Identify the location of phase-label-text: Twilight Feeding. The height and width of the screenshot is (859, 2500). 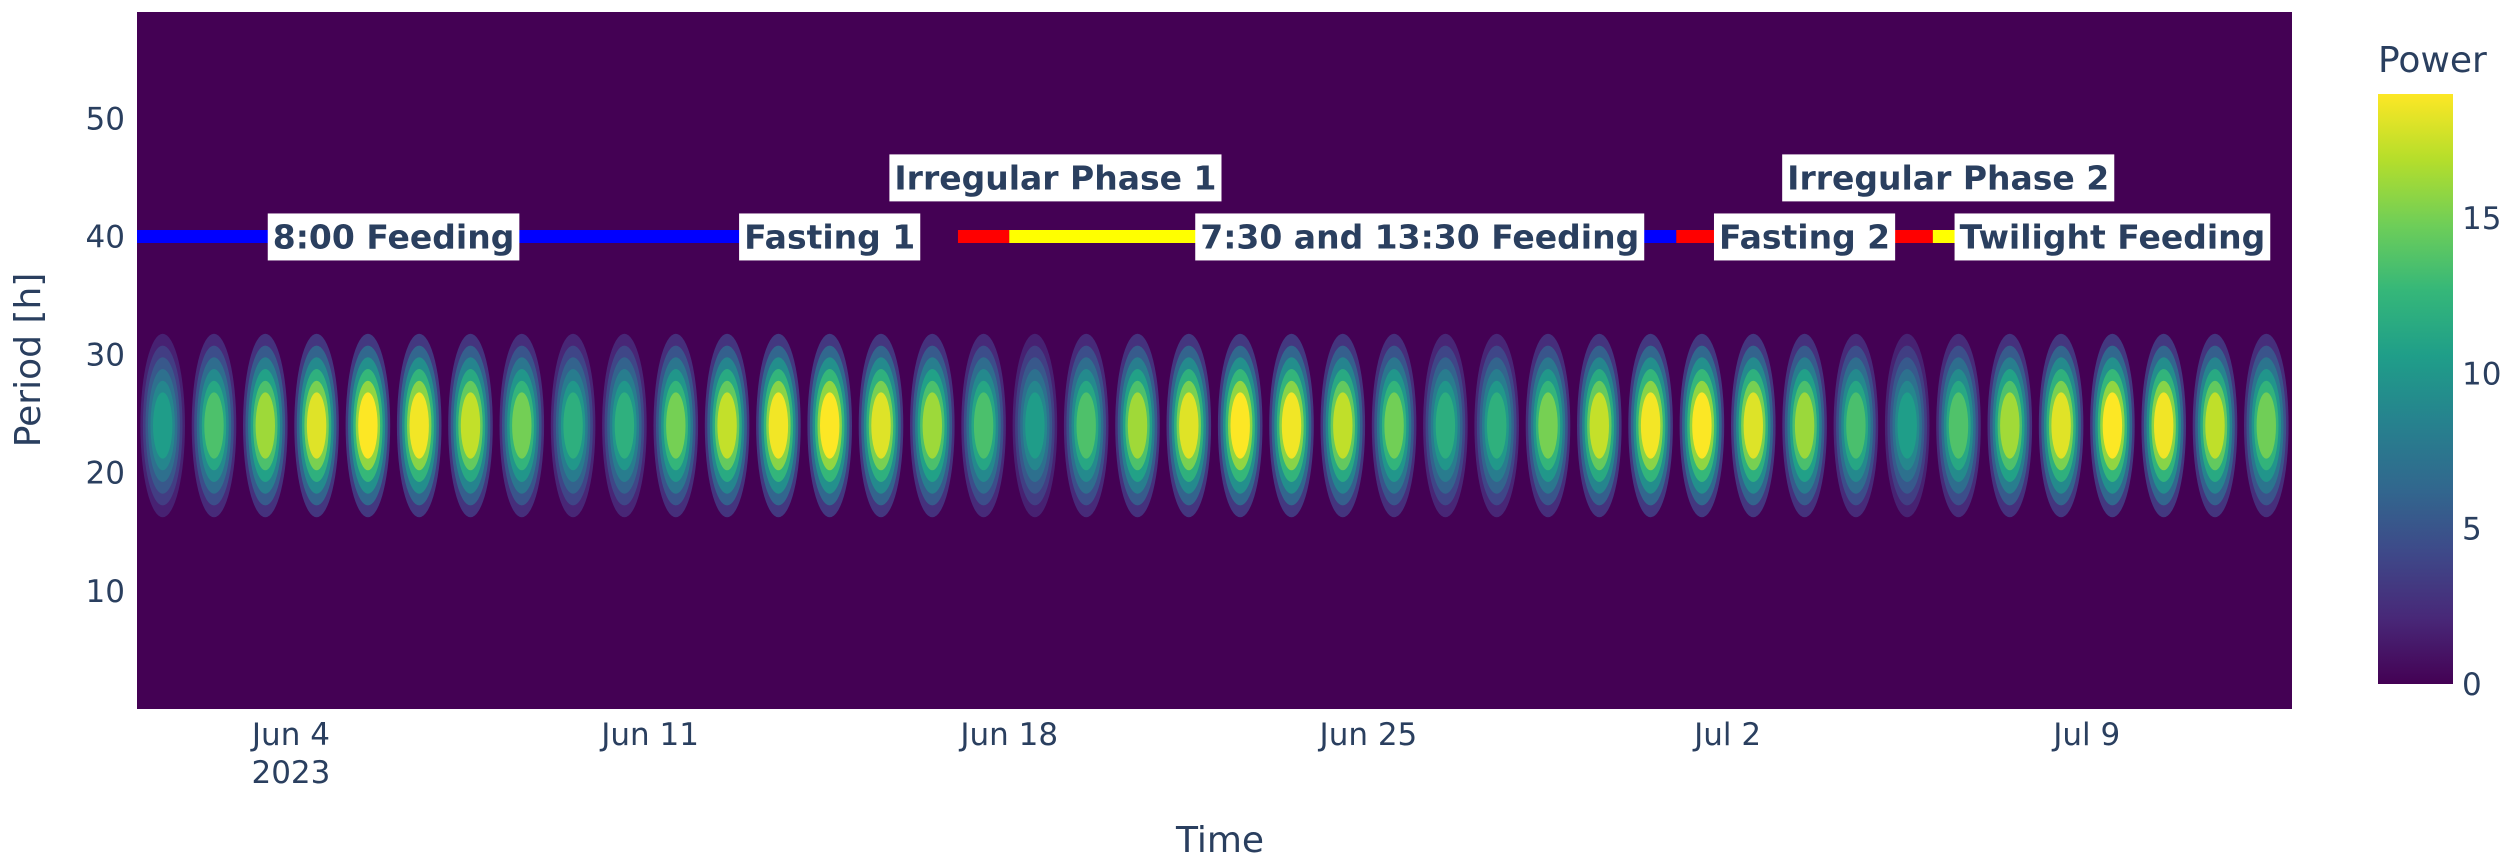
(2113, 236).